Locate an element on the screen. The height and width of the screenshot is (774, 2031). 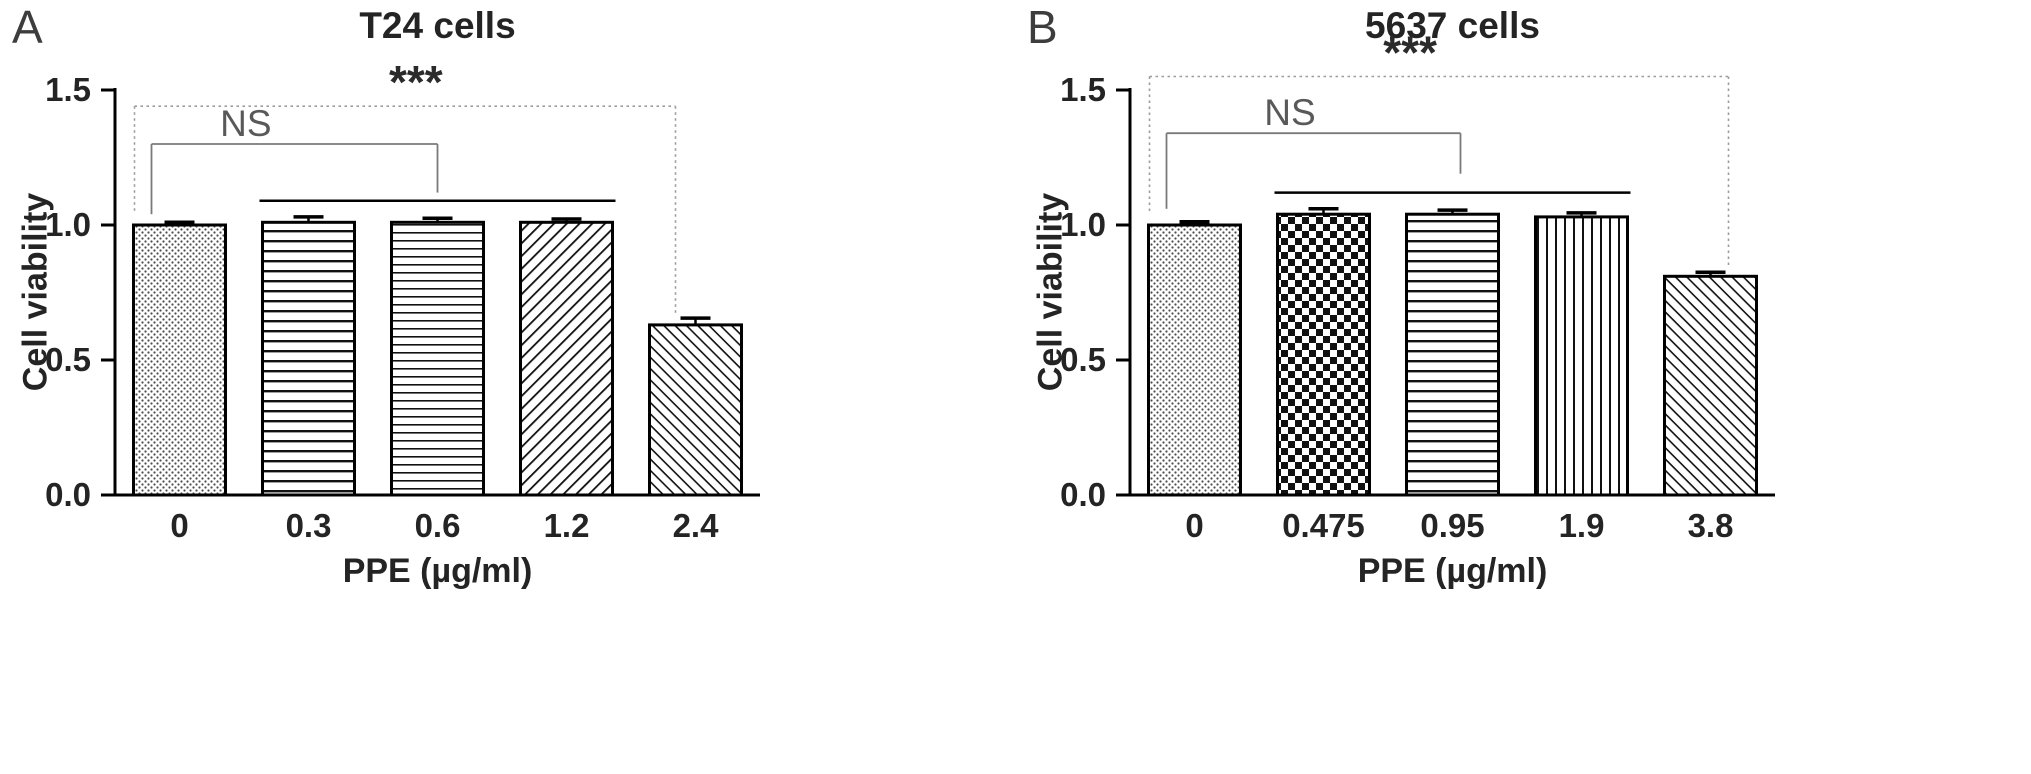
x-tick-label: 2.4 is located at coordinates (696, 525).